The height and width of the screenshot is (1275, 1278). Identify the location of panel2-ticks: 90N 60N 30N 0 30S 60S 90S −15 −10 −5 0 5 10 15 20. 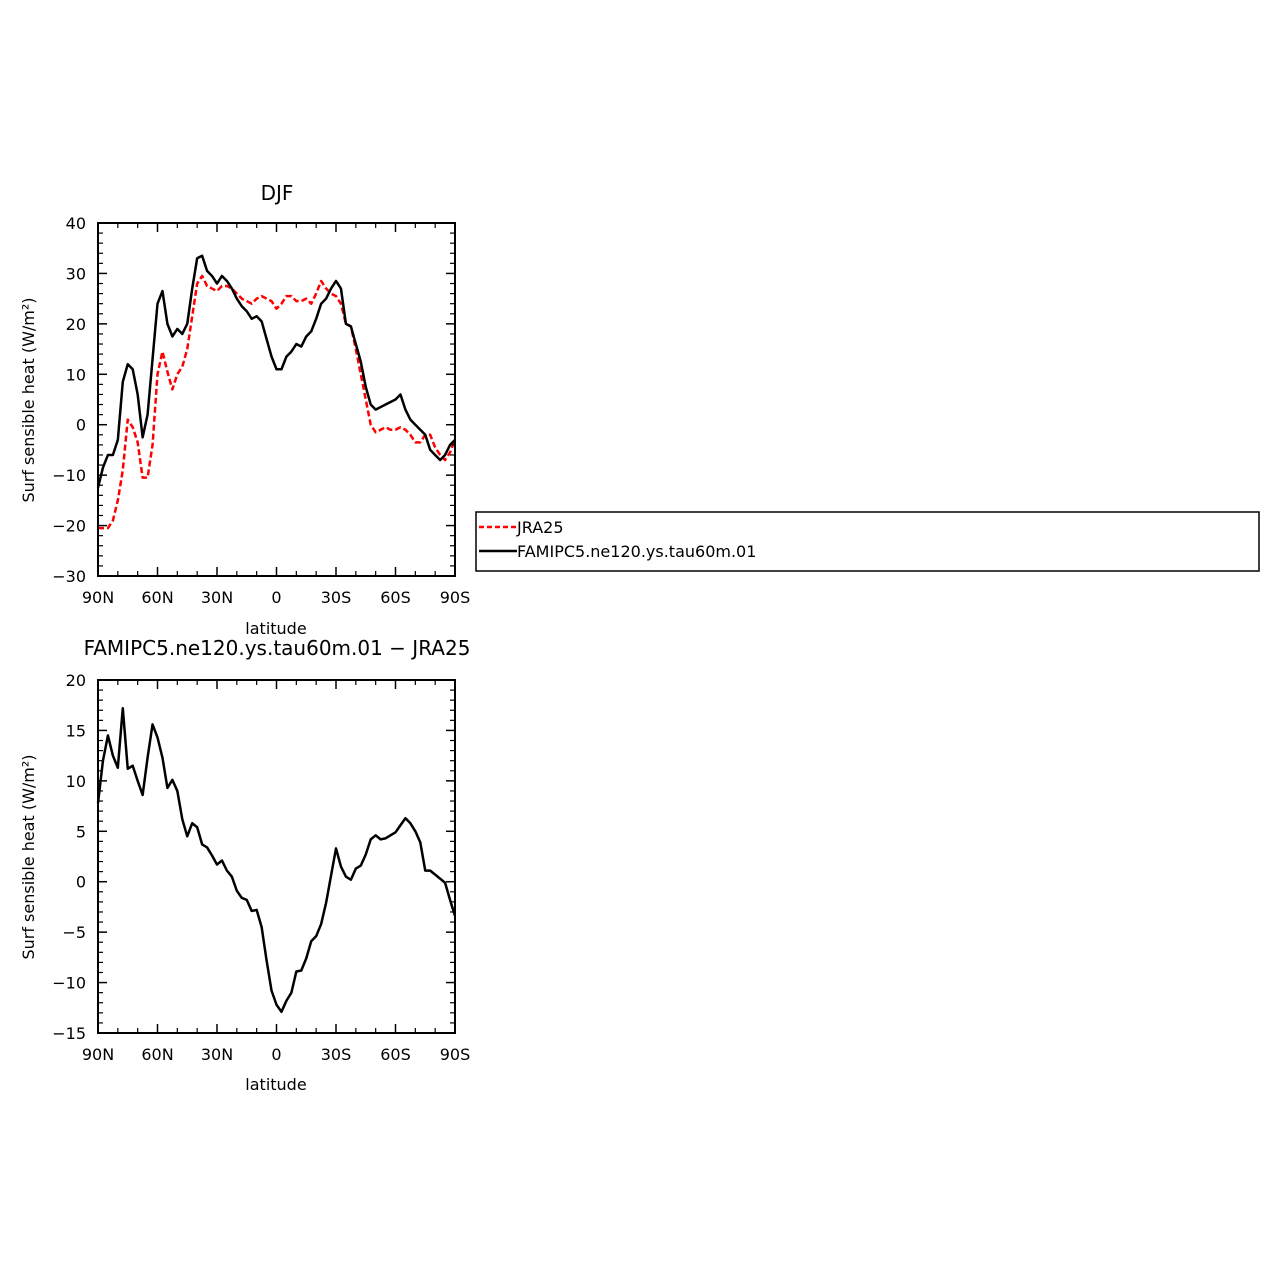
(261, 867).